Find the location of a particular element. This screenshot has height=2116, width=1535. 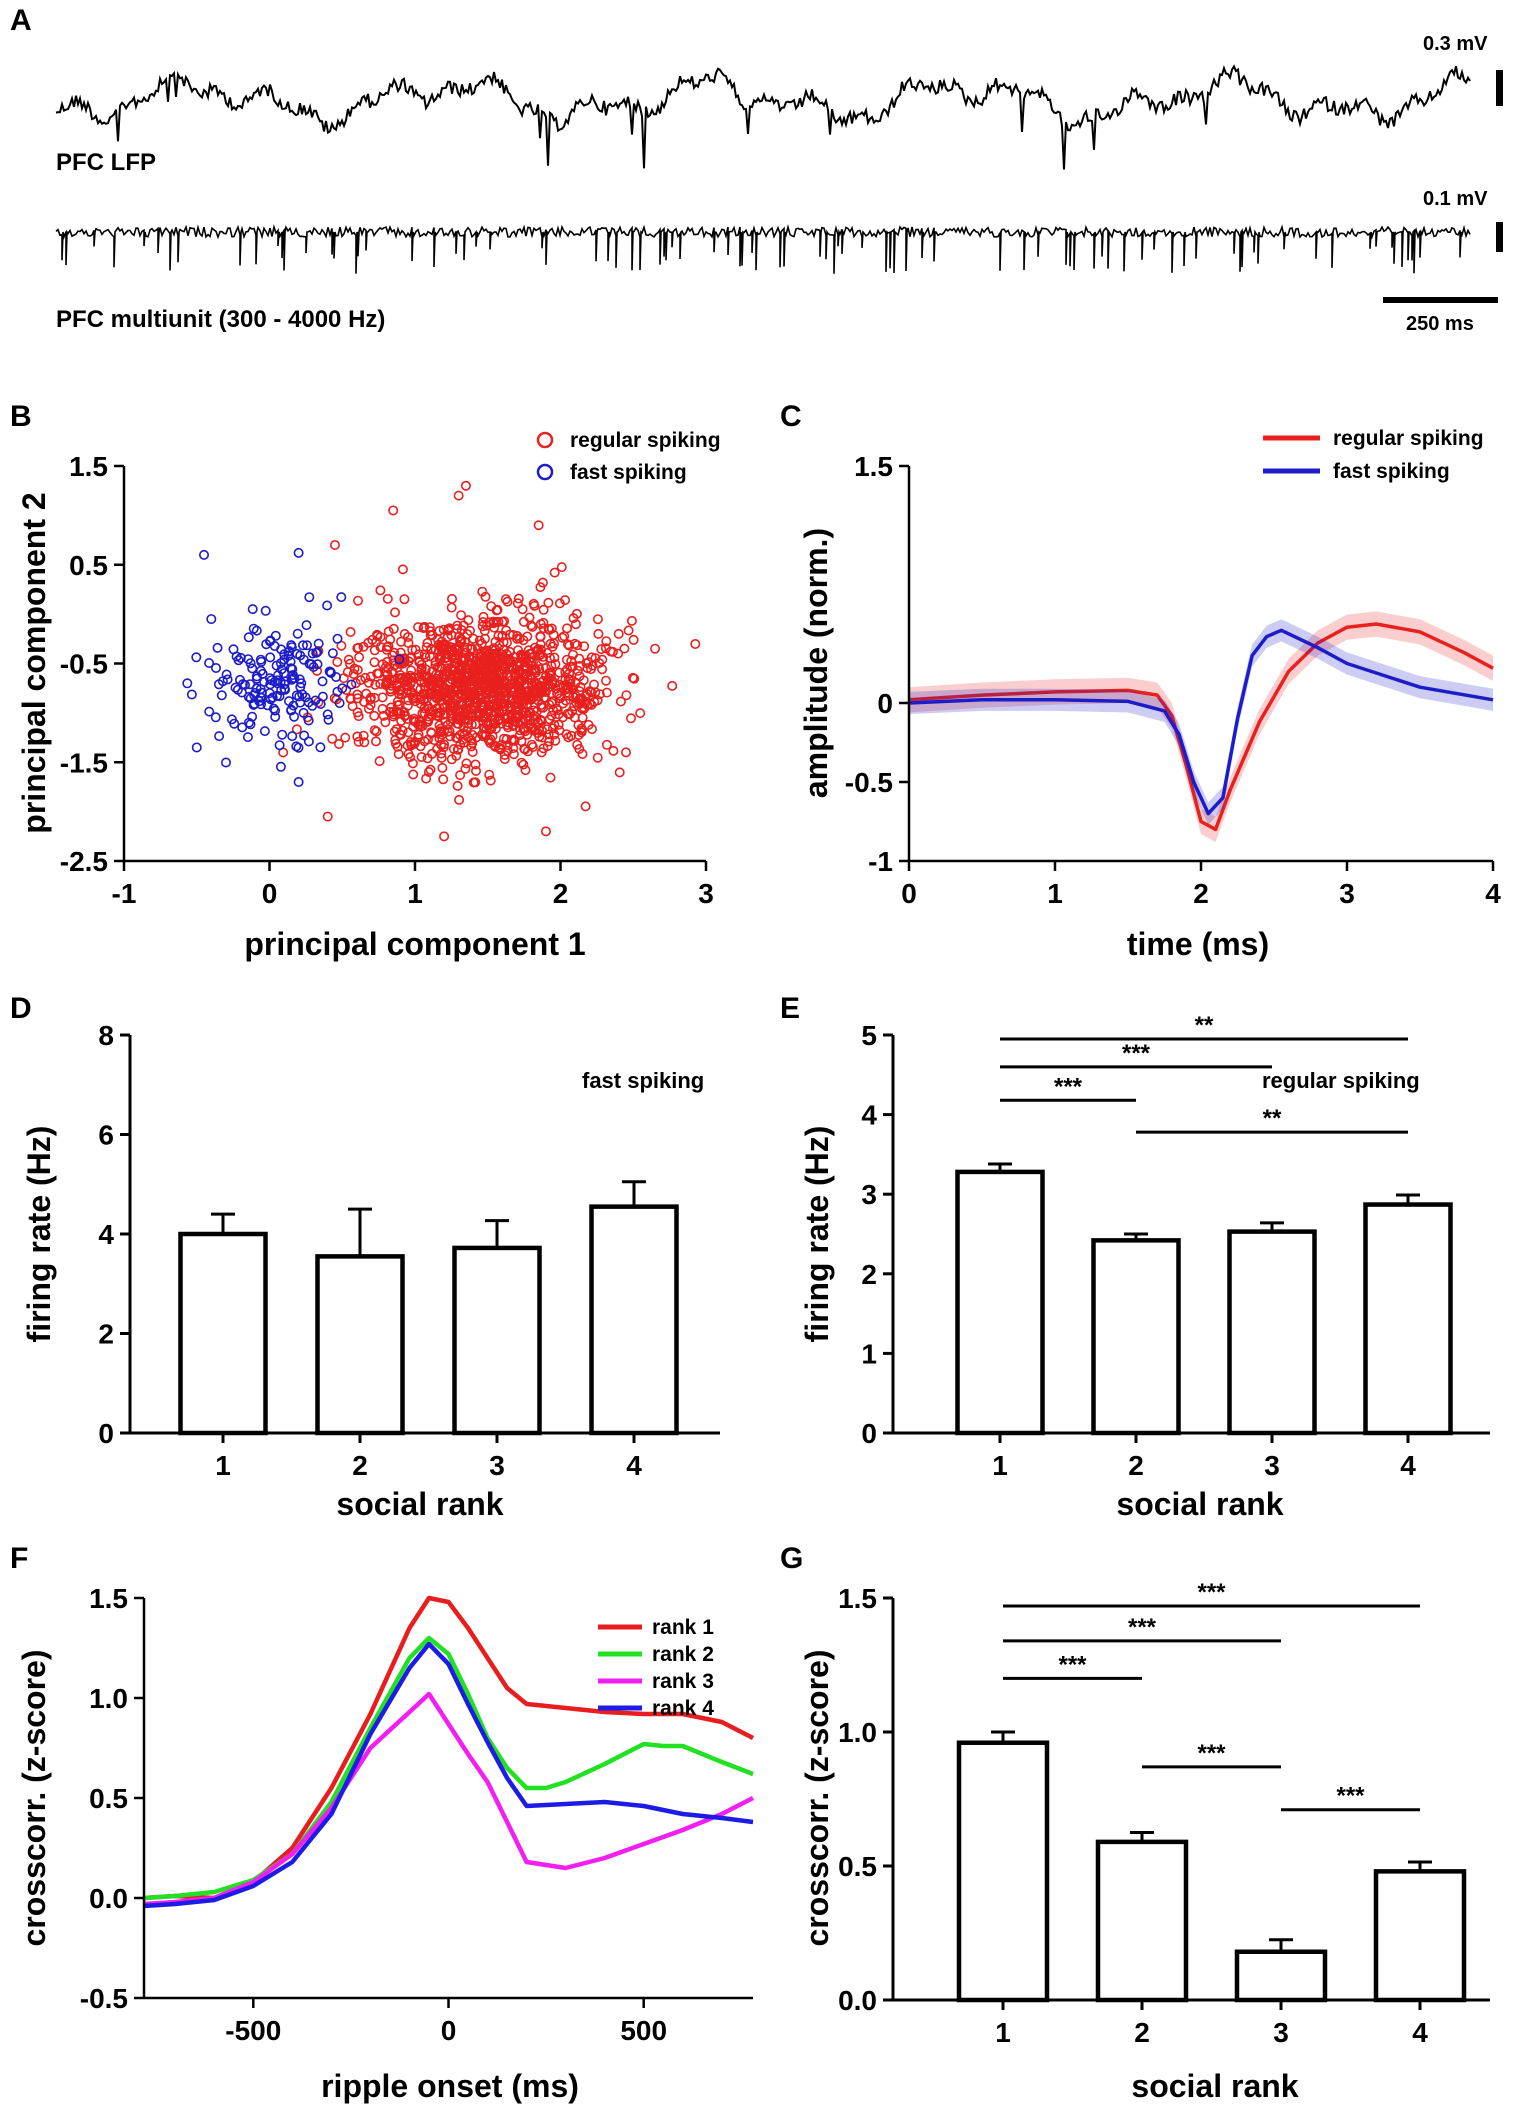

legend-label-fast-spiking: fast spiking is located at coordinates (628, 472).